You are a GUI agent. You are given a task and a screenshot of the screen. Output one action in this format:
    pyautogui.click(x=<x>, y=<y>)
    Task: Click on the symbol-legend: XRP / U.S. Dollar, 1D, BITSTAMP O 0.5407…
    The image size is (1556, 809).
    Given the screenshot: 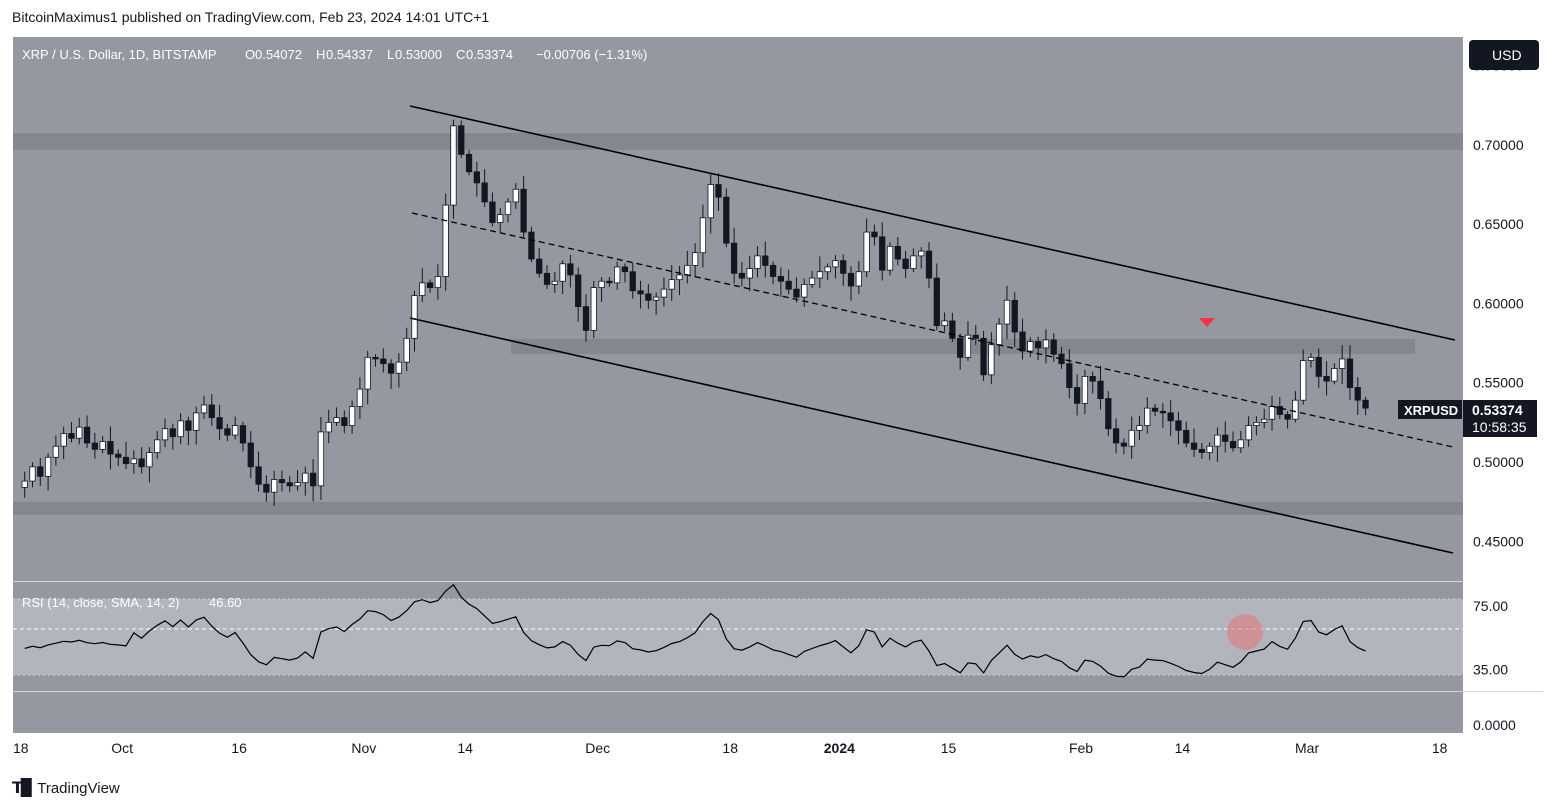 What is the action you would take?
    pyautogui.click(x=334, y=54)
    